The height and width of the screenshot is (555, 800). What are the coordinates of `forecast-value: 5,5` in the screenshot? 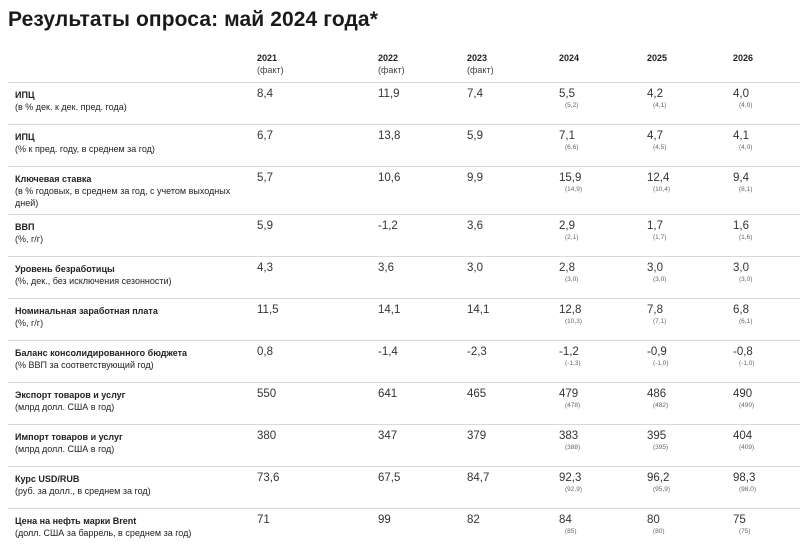 It's located at (567, 94).